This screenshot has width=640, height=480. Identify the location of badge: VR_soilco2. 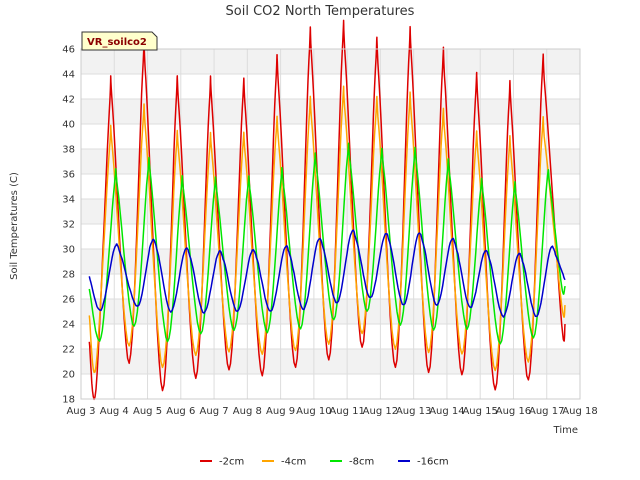
(119, 41).